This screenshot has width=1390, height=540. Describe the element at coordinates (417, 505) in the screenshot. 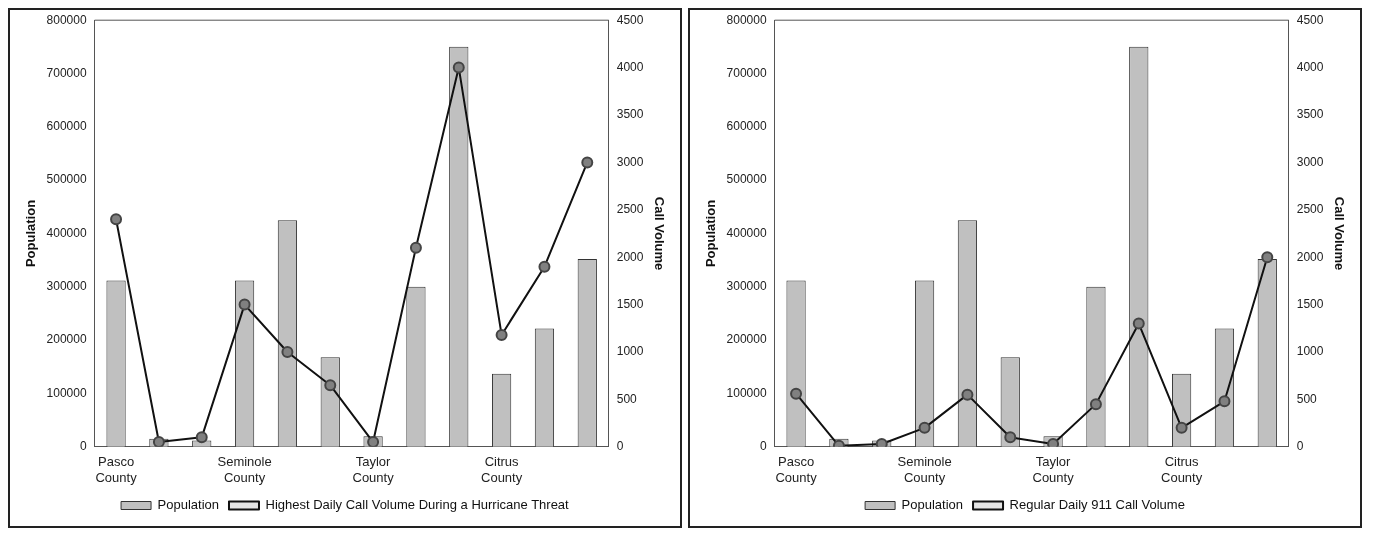

I see `legend-label: Highest Daily Call Volume During a Hurricane Threat` at that location.